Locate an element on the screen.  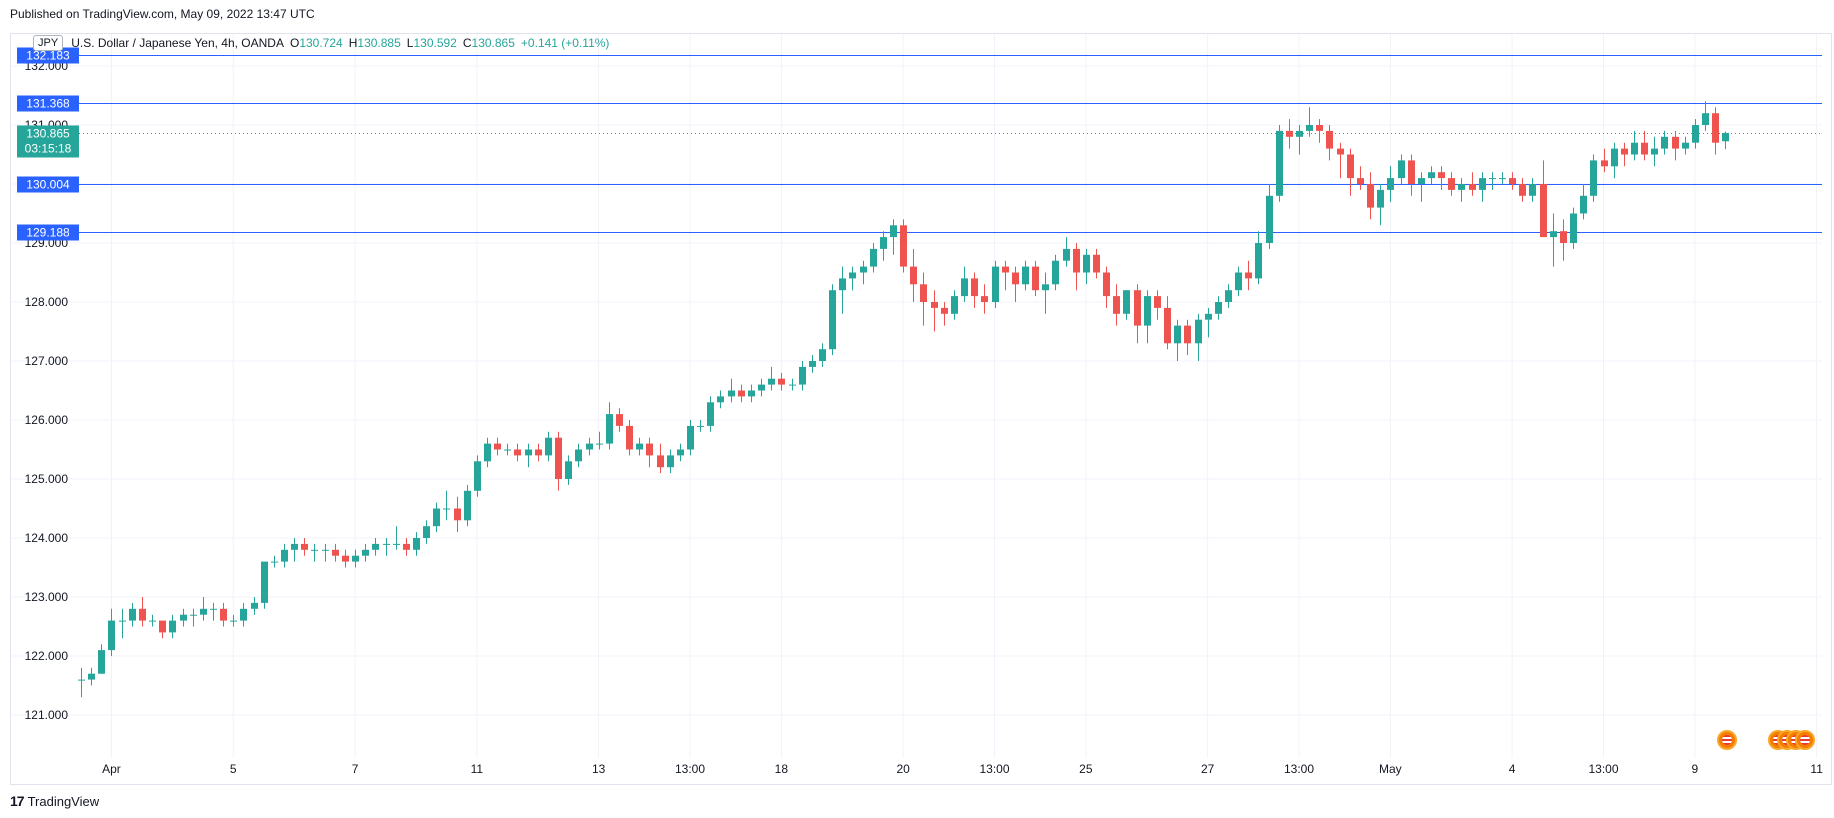
price-tick-label: 124.000 is located at coordinates (47, 538).